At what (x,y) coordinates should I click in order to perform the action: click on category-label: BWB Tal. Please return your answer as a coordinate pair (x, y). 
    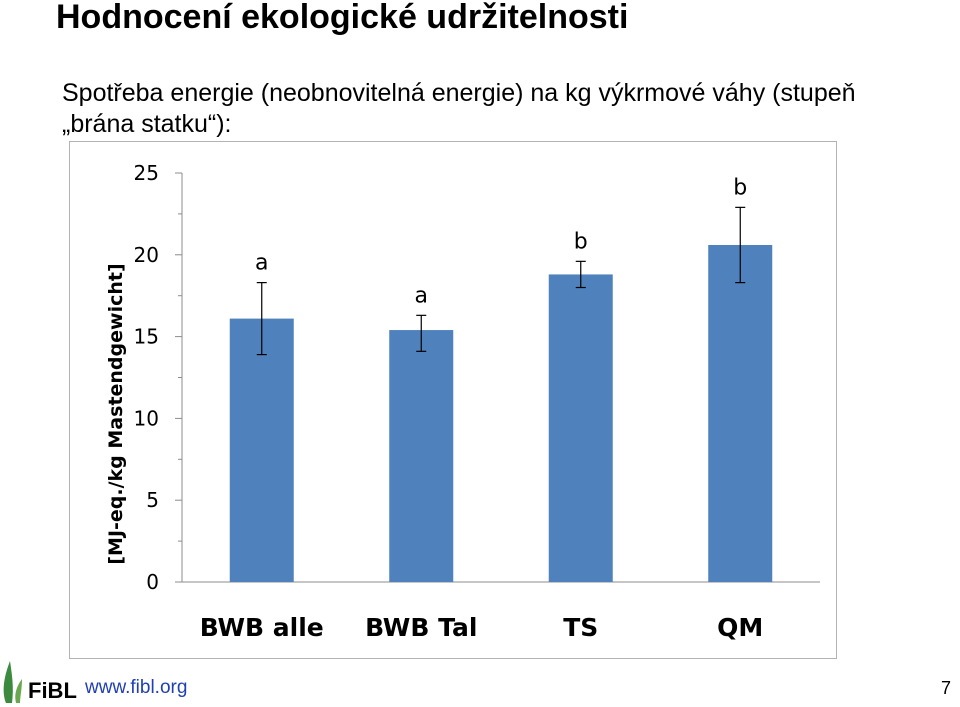
    Looking at the image, I should click on (421, 627).